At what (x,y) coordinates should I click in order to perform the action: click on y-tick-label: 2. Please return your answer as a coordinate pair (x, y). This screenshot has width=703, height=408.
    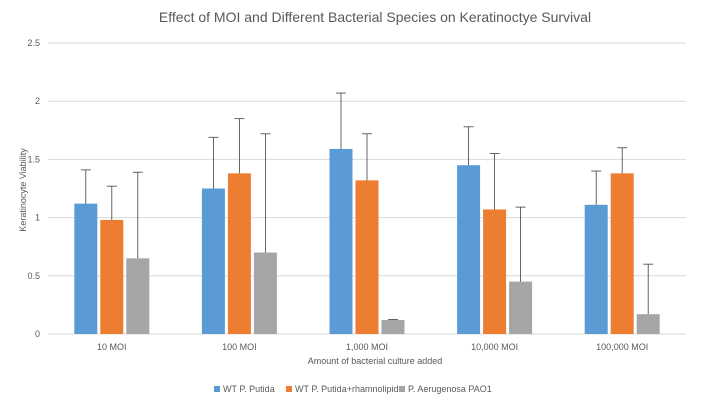
    Looking at the image, I should click on (37, 101).